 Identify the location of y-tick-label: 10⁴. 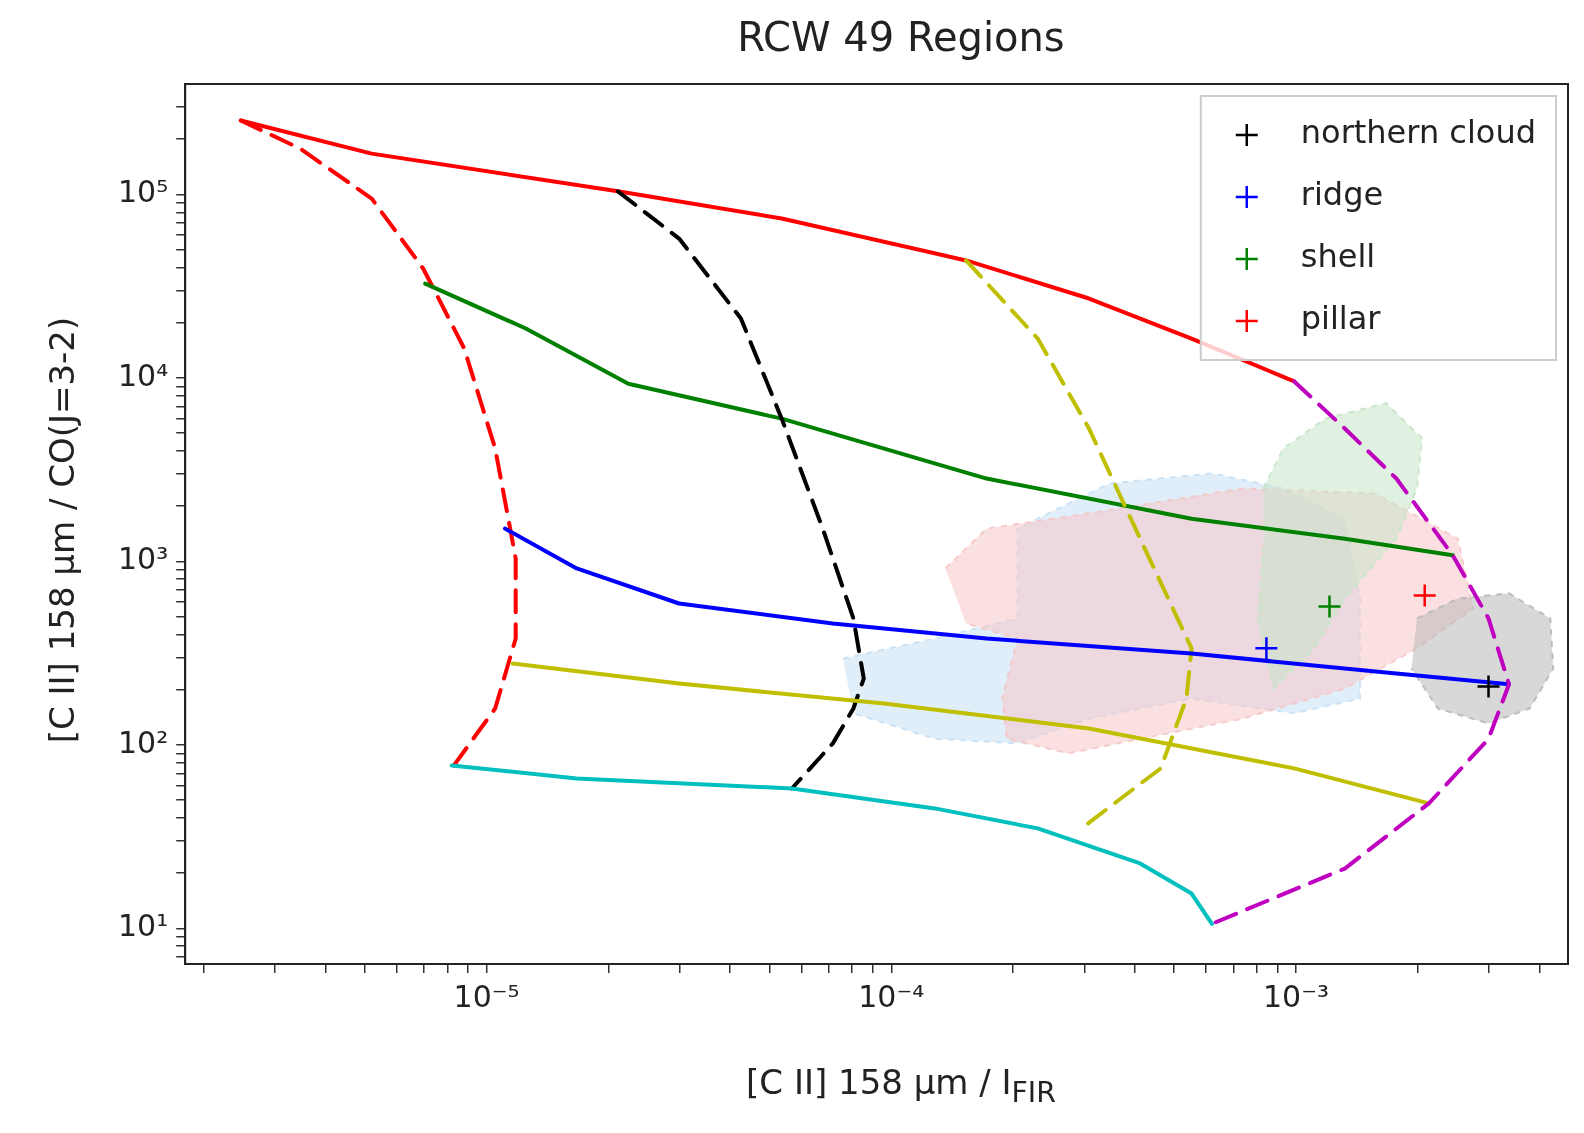
(143, 375).